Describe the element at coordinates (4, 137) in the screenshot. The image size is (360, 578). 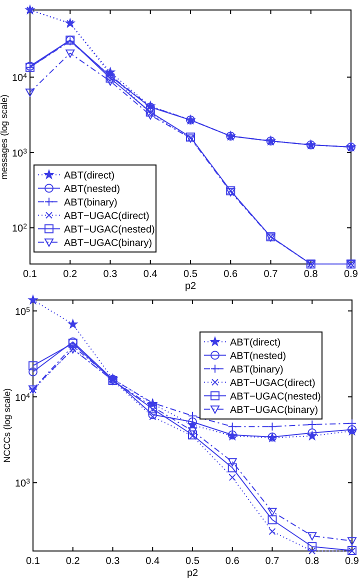
I see `y-axis-title: messages (log scale)` at that location.